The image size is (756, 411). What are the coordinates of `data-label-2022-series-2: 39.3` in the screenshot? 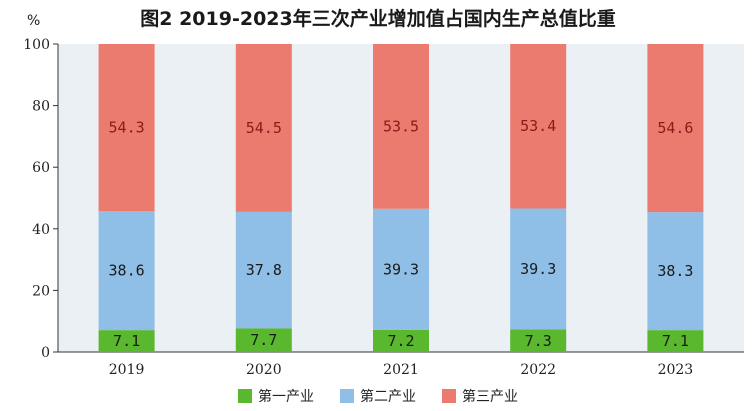 It's located at (538, 269).